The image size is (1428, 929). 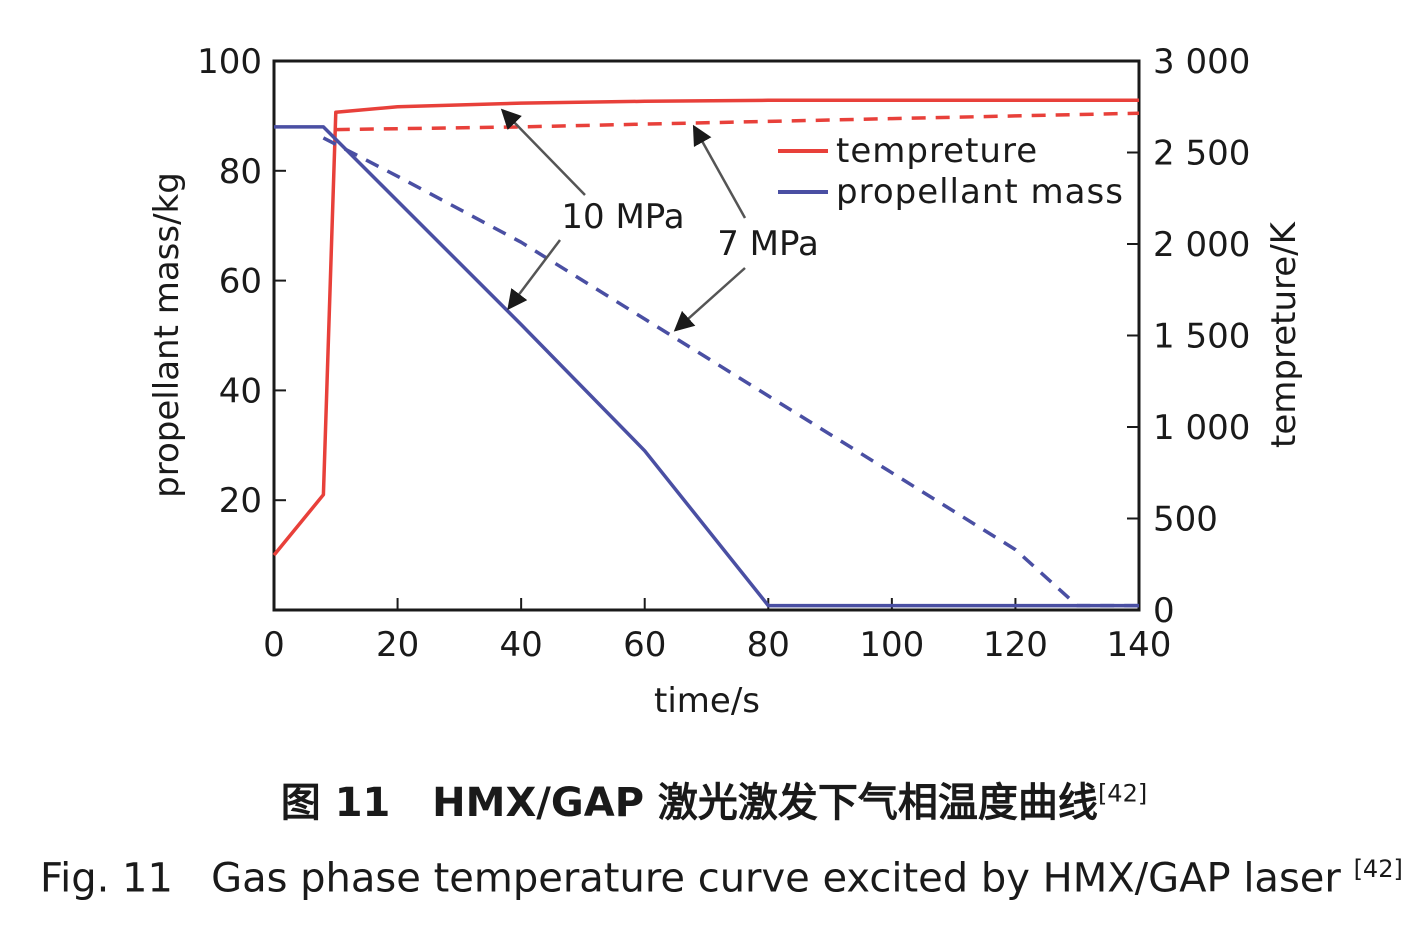 I want to click on caption-cn-title: HMX/GAP 激光激发下气相温度曲线, so click(x=765, y=803).